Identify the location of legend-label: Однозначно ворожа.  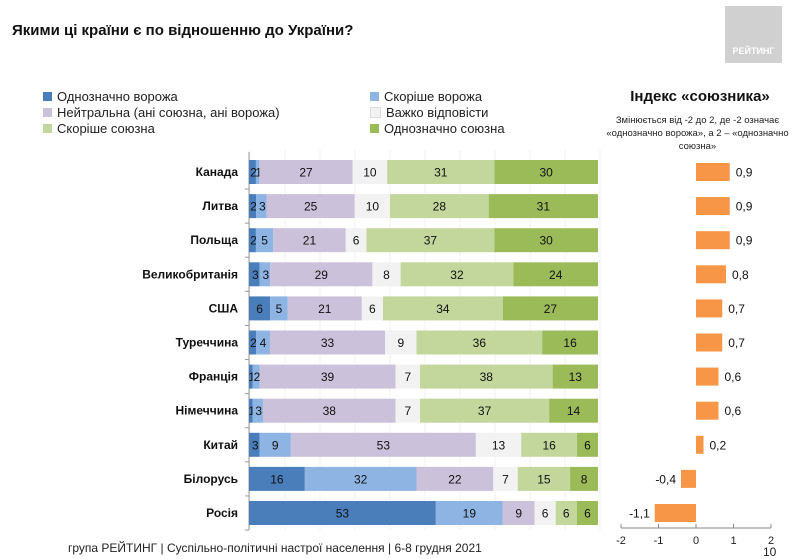
(117, 96).